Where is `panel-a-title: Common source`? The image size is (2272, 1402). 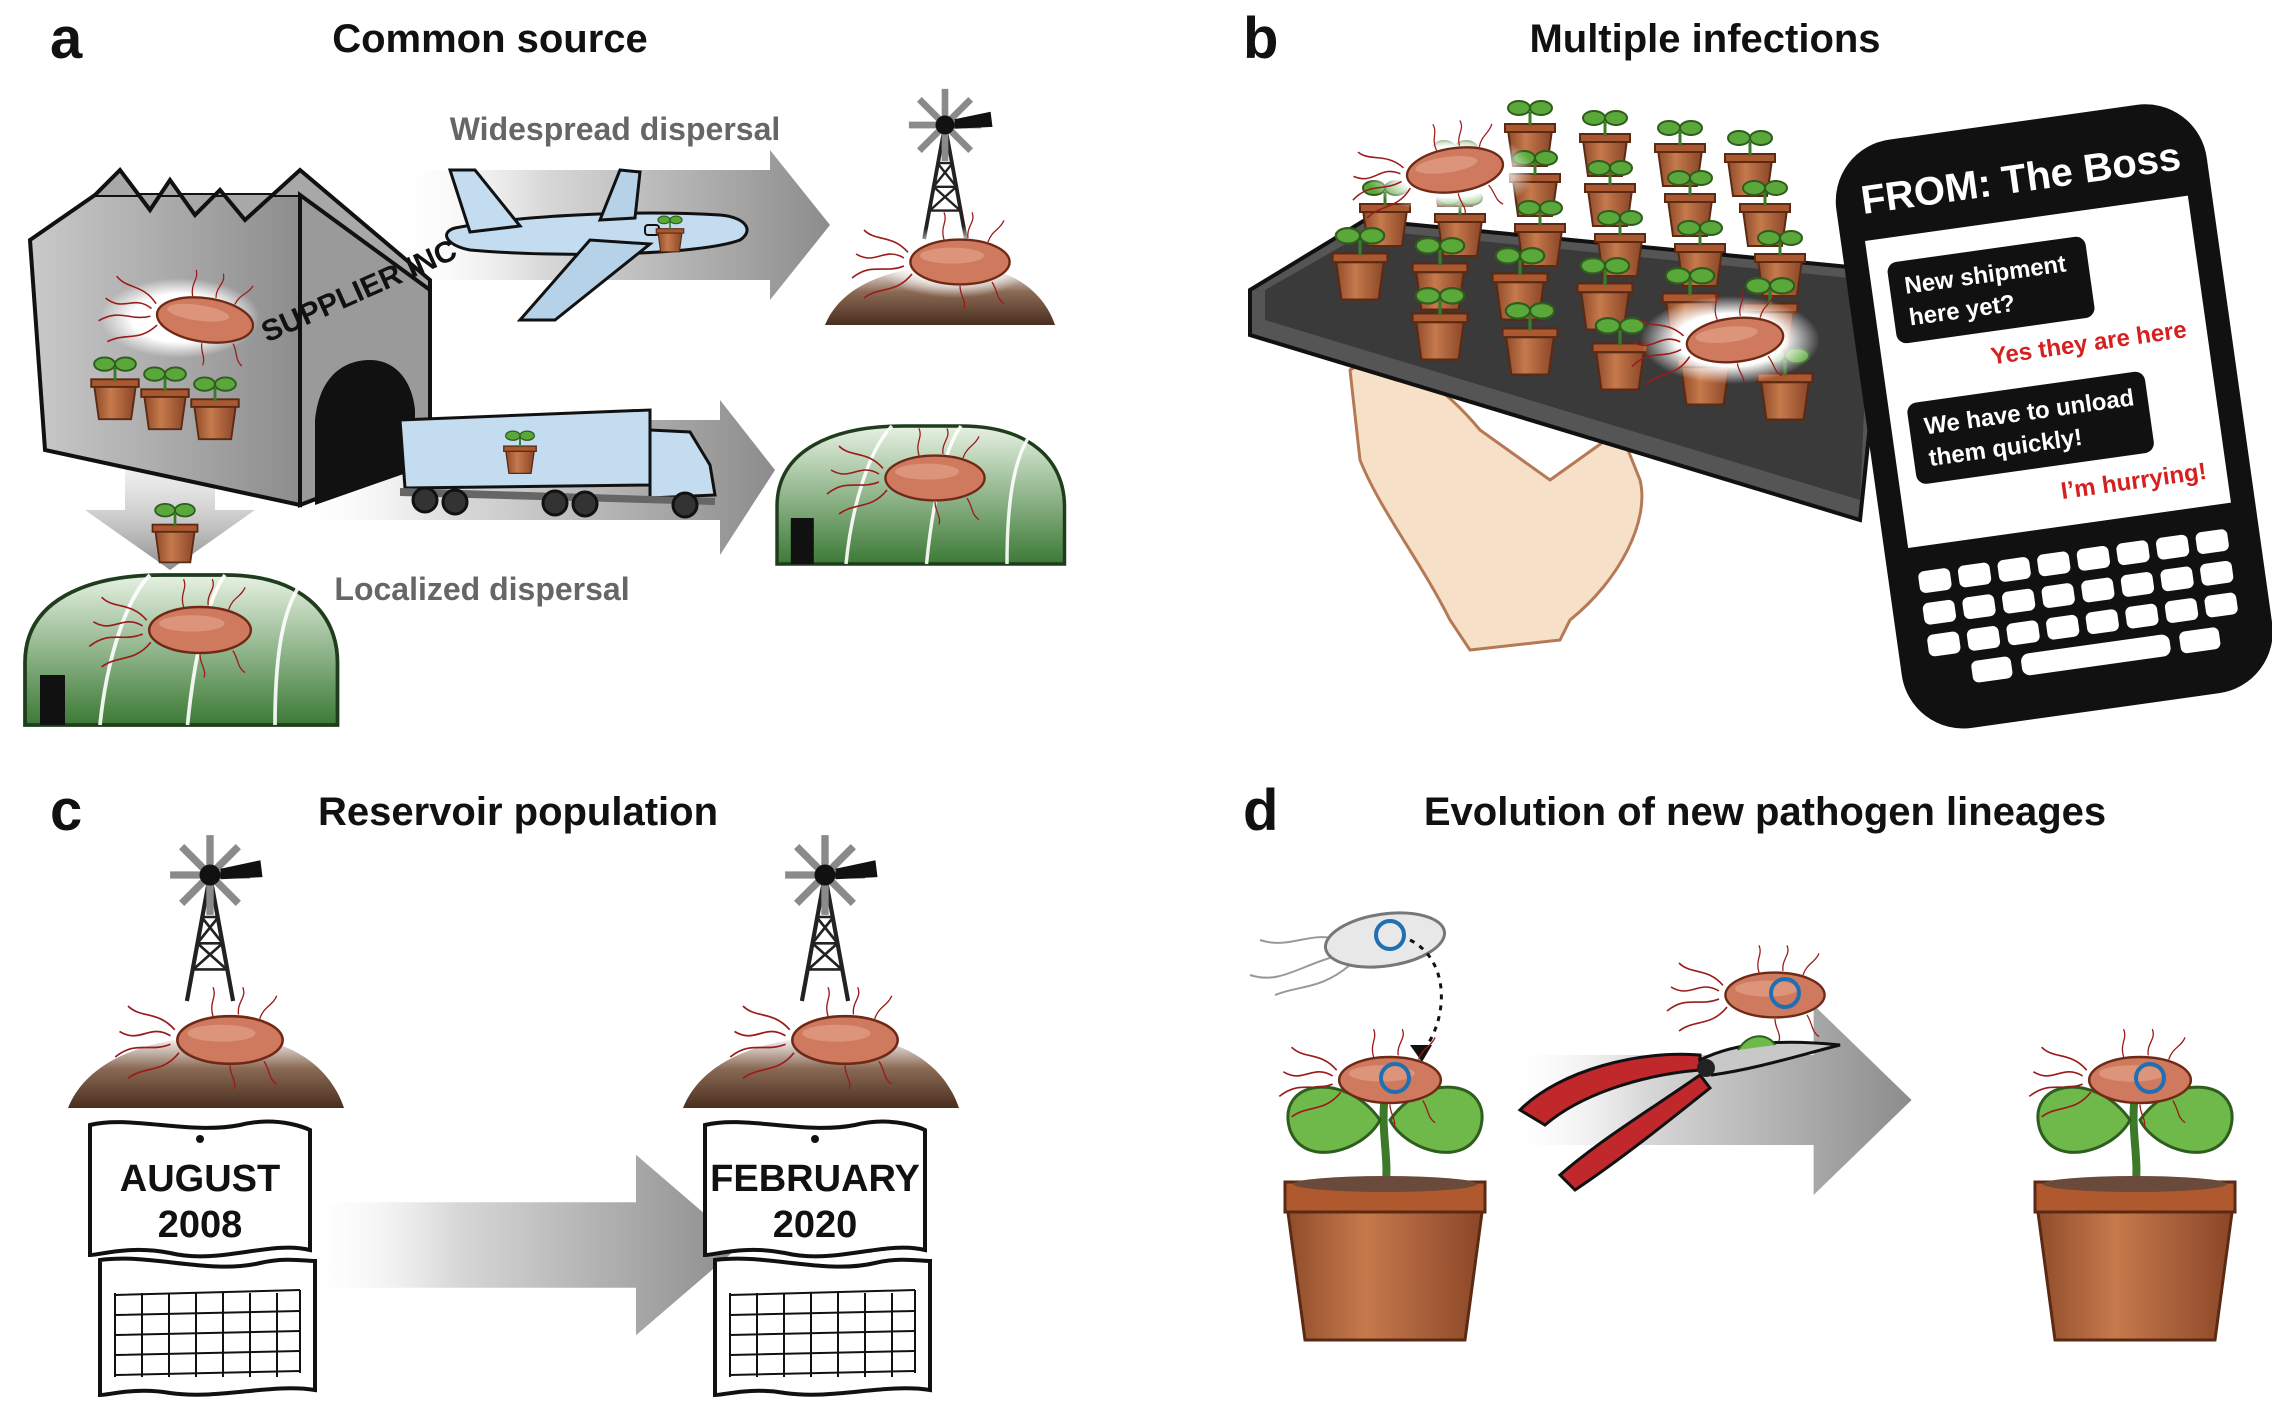 panel-a-title: Common source is located at coordinates (490, 39).